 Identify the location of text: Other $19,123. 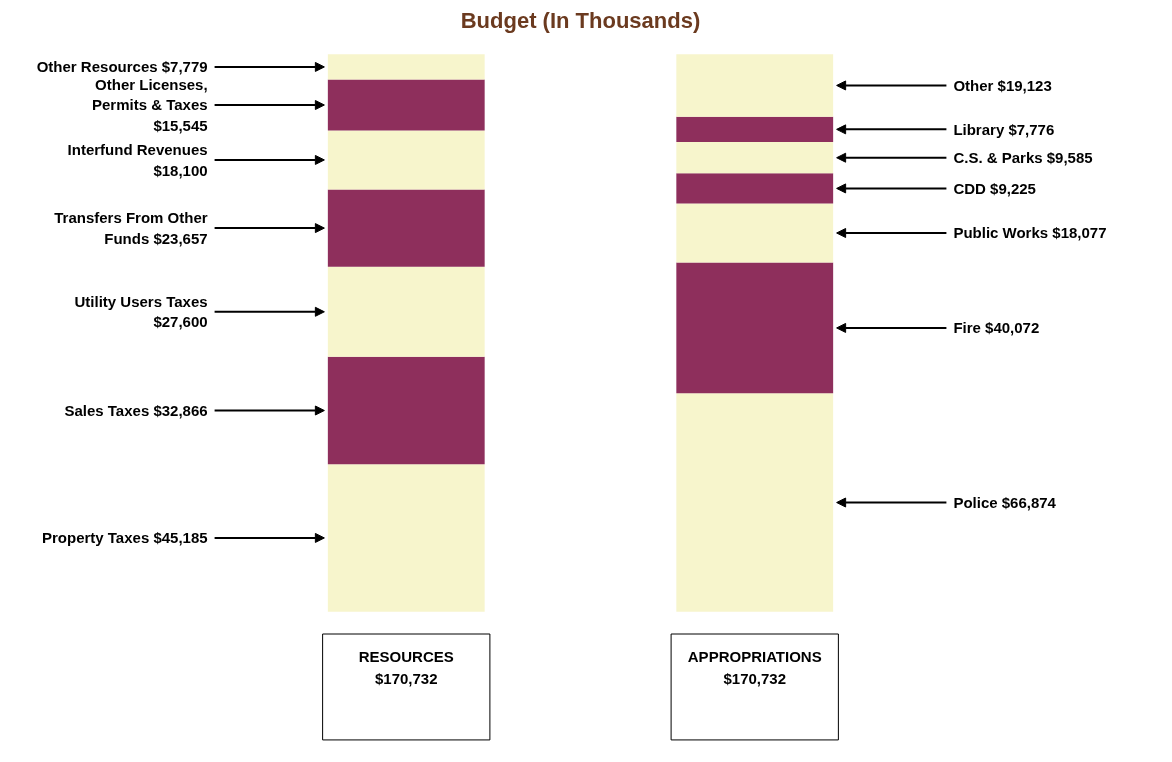
(1002, 85).